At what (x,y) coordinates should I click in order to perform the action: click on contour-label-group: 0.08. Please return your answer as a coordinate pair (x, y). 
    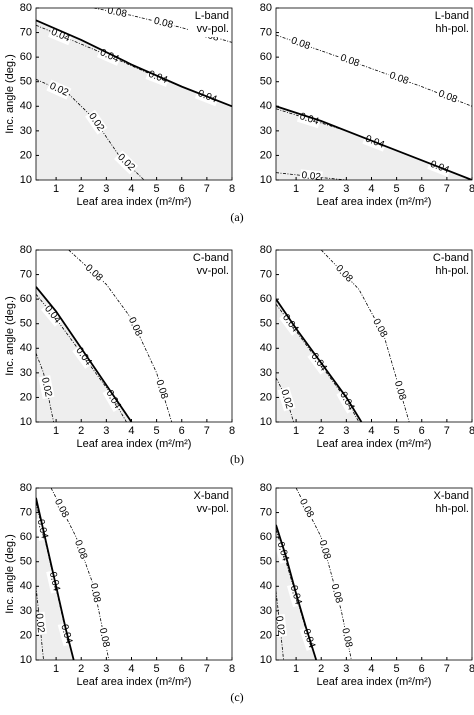
    Looking at the image, I should click on (104, 637).